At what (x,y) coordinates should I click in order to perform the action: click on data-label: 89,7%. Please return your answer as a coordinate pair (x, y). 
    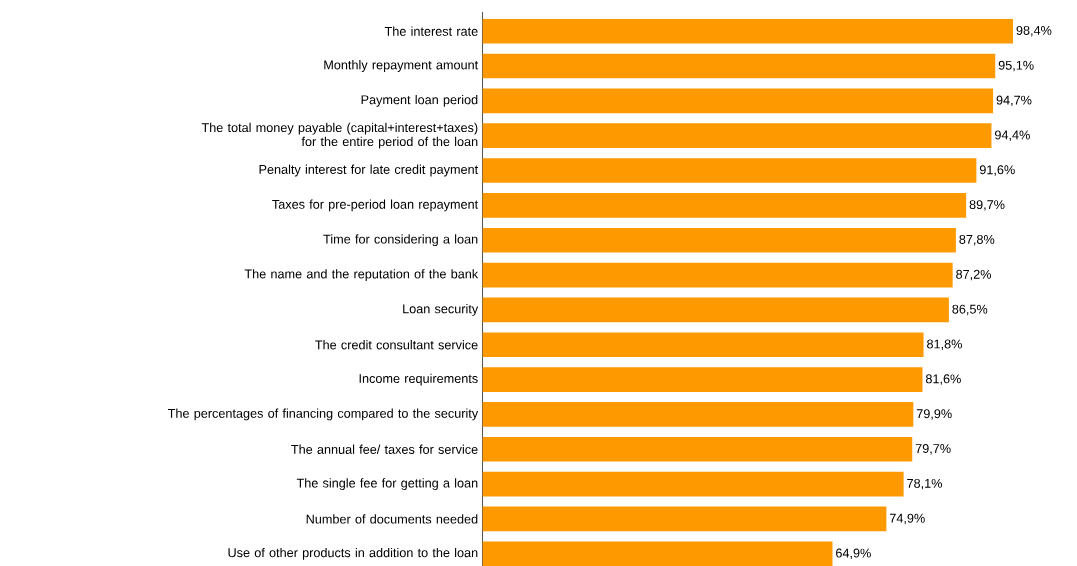
    Looking at the image, I should click on (987, 205).